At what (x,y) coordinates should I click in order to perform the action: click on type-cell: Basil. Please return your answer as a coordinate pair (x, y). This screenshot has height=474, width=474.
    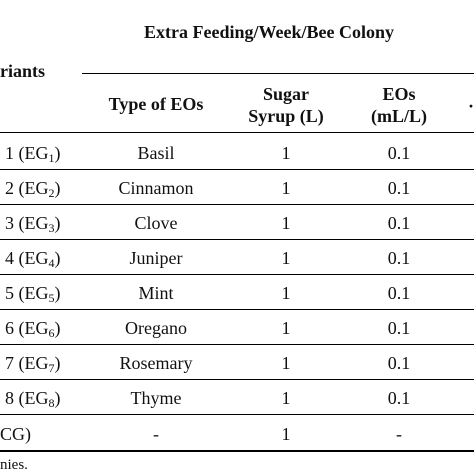
    Looking at the image, I should click on (156, 153).